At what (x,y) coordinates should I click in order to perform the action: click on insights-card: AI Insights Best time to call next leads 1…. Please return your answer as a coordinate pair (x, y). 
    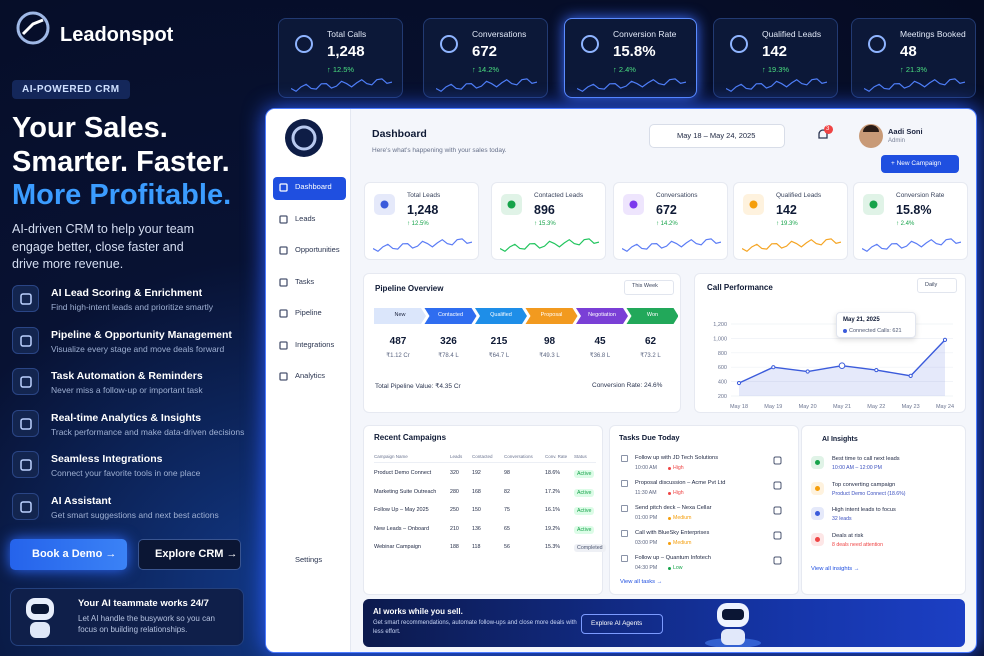
    Looking at the image, I should click on (883, 510).